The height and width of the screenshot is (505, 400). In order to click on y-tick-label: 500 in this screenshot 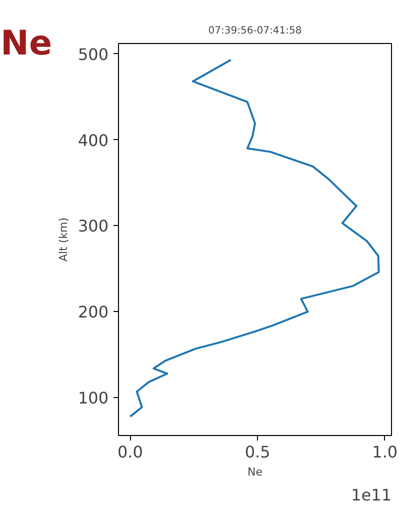, I will do `click(93, 54)`.